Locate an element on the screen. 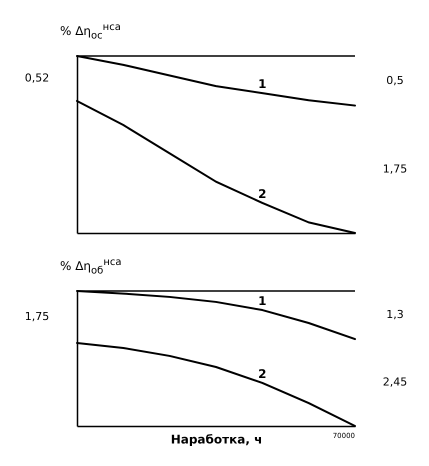 This screenshot has height=466, width=429. text: 2,45 is located at coordinates (395, 382).